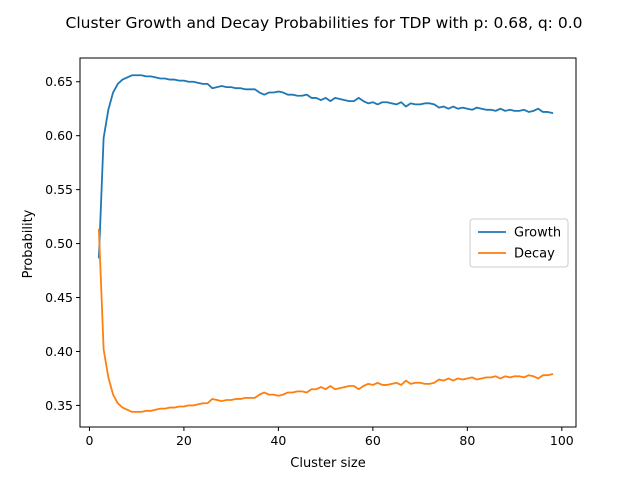 The image size is (640, 480). I want to click on y-tick-label: 0.60, so click(59, 135).